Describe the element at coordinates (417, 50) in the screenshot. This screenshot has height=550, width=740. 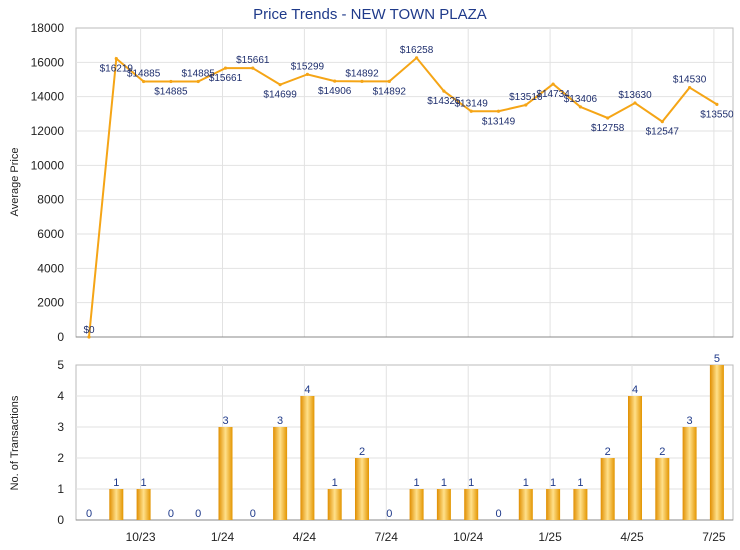
I see `price-data-label: $16258` at that location.